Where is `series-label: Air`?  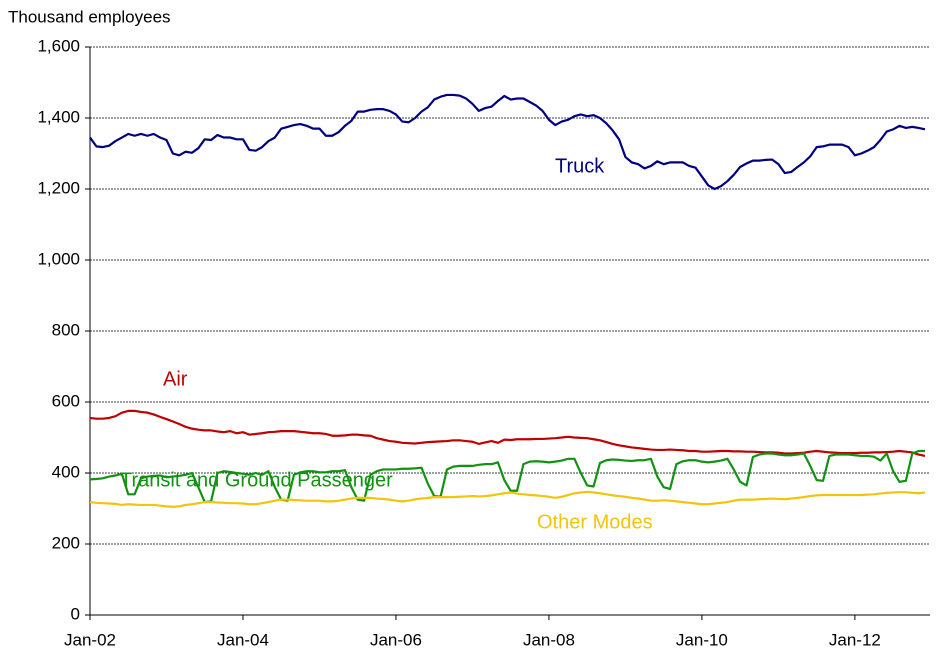 series-label: Air is located at coordinates (175, 379).